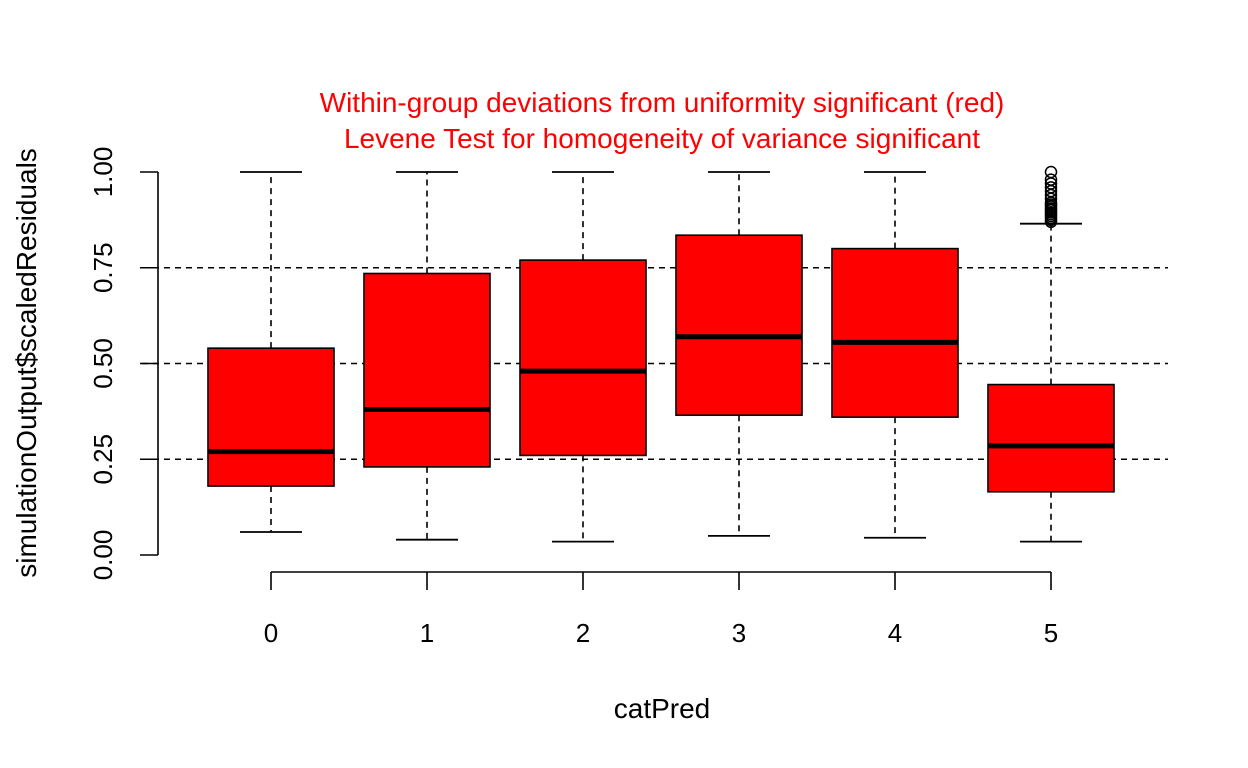 The width and height of the screenshot is (1248, 768). I want to click on y-axis-label: simulationOutput$scaledResiduals, so click(26, 363).